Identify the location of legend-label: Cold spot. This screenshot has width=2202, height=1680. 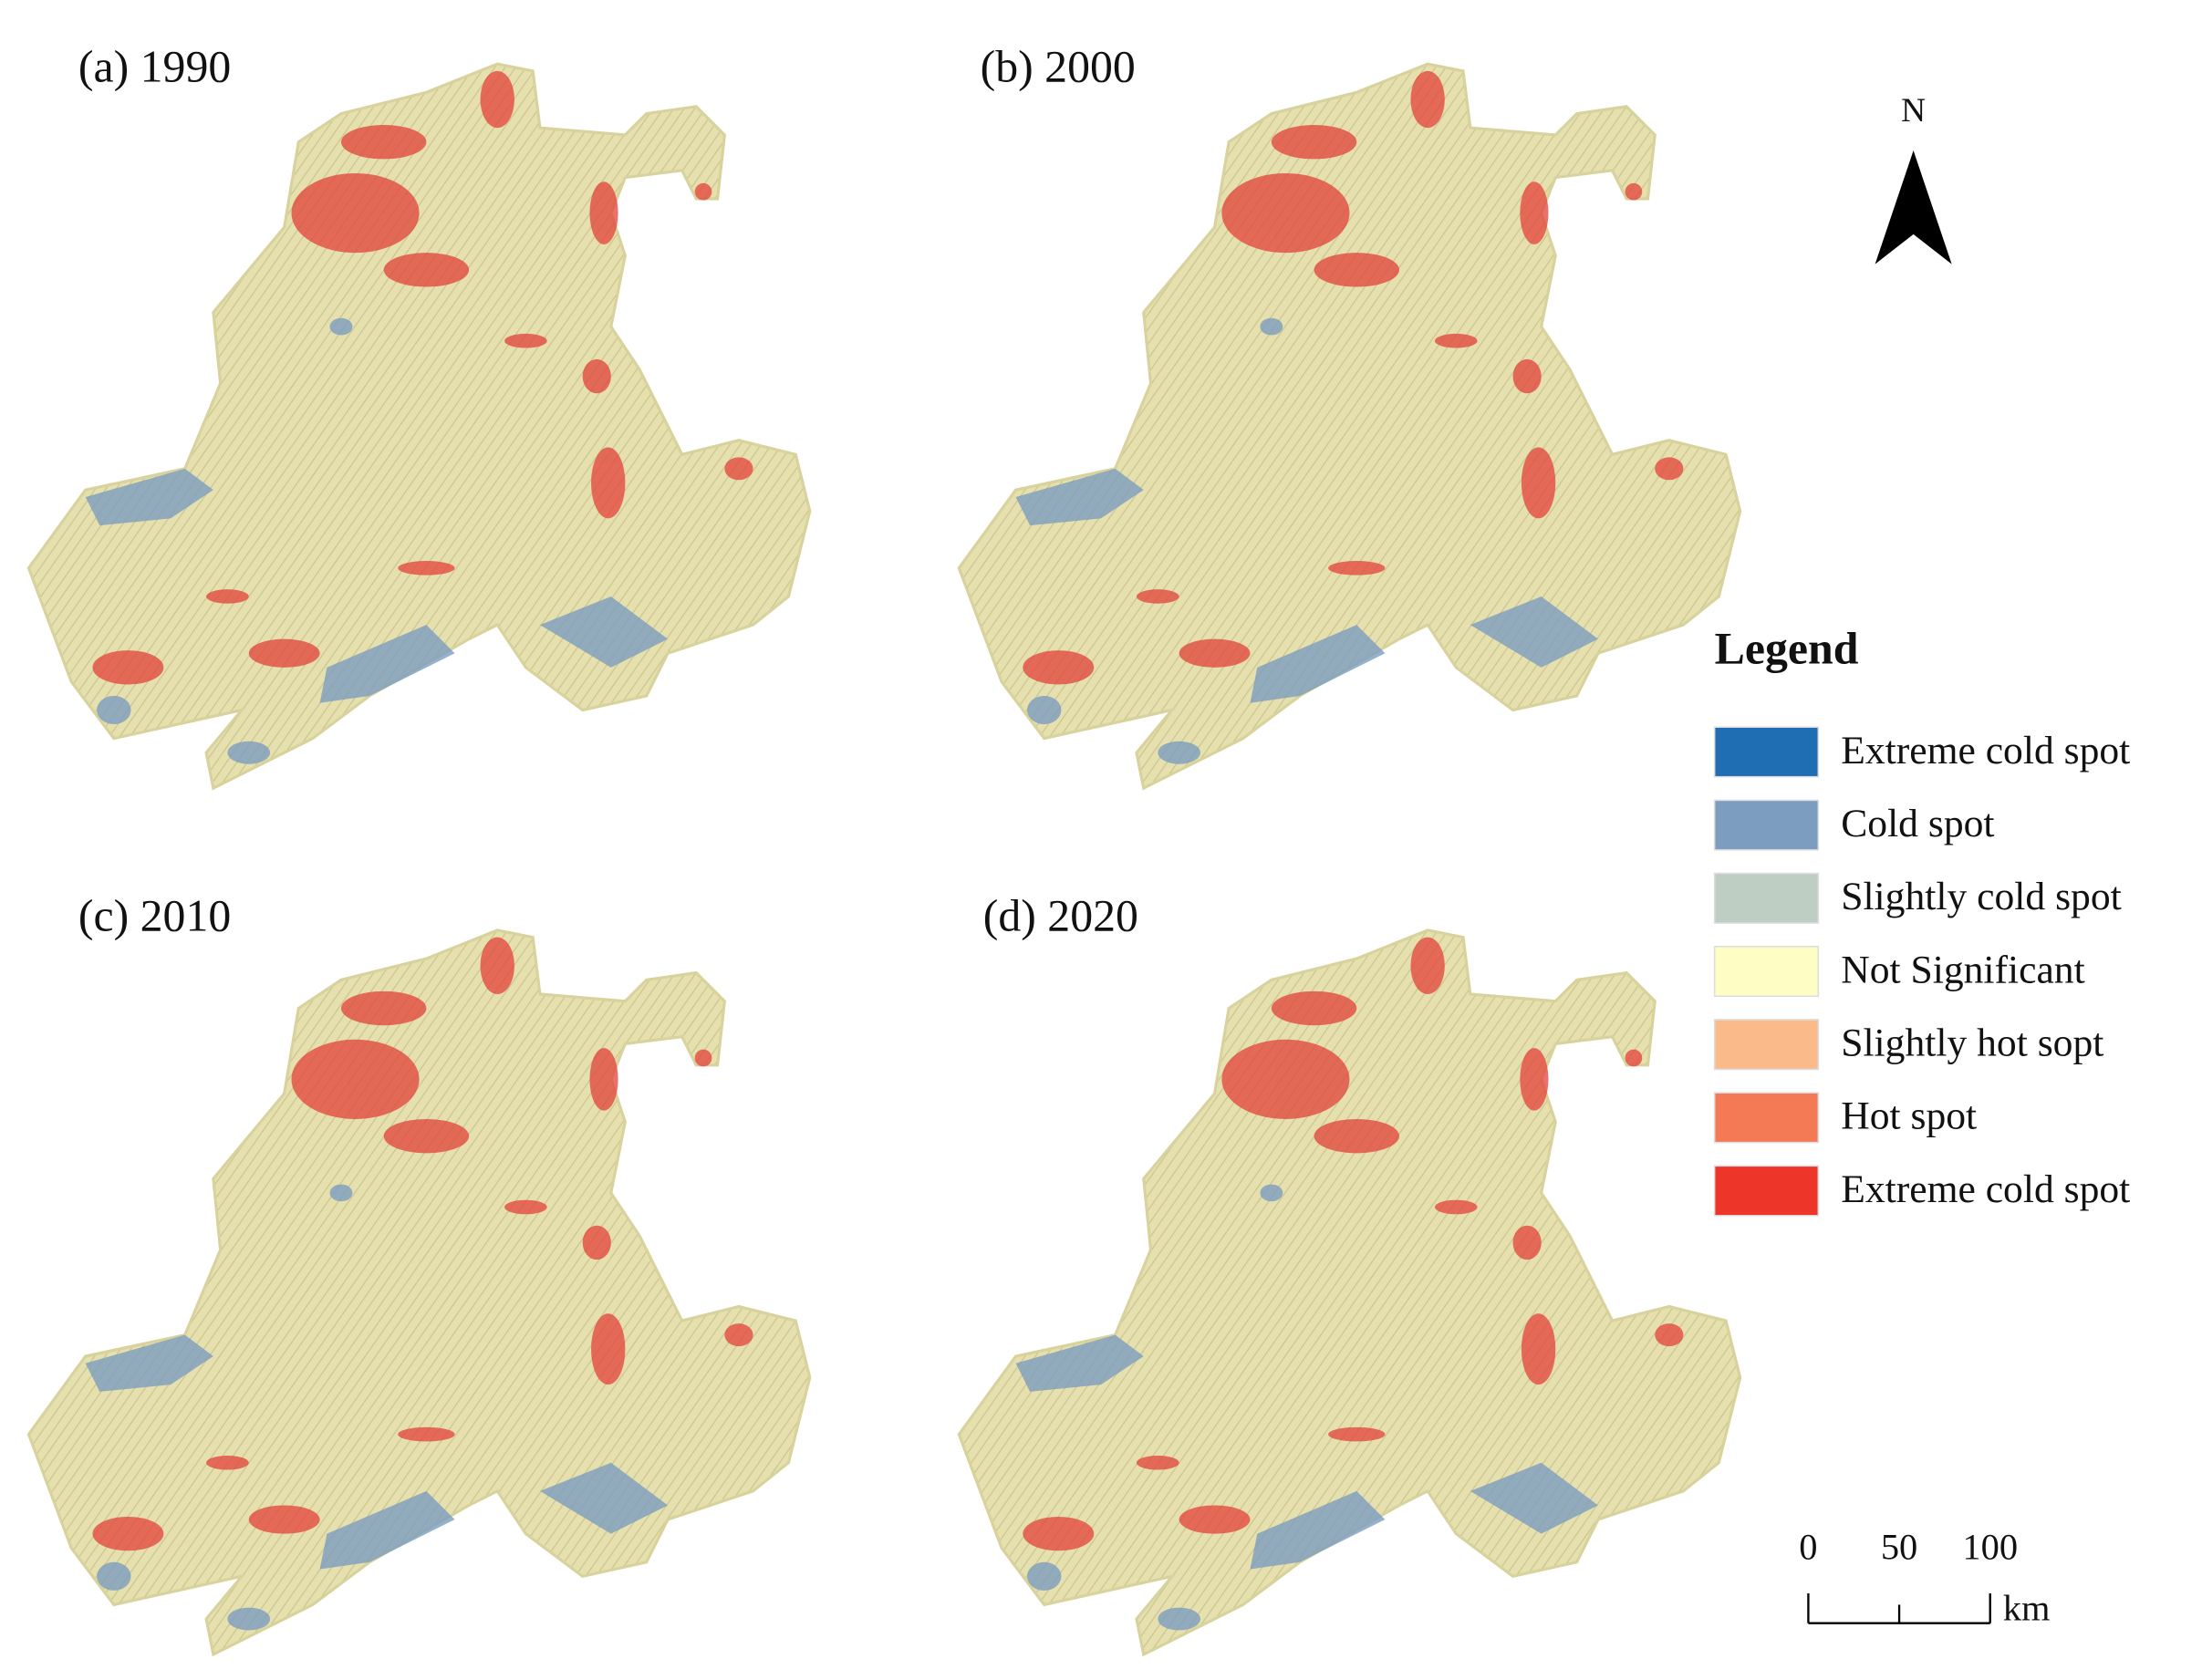
(1918, 823).